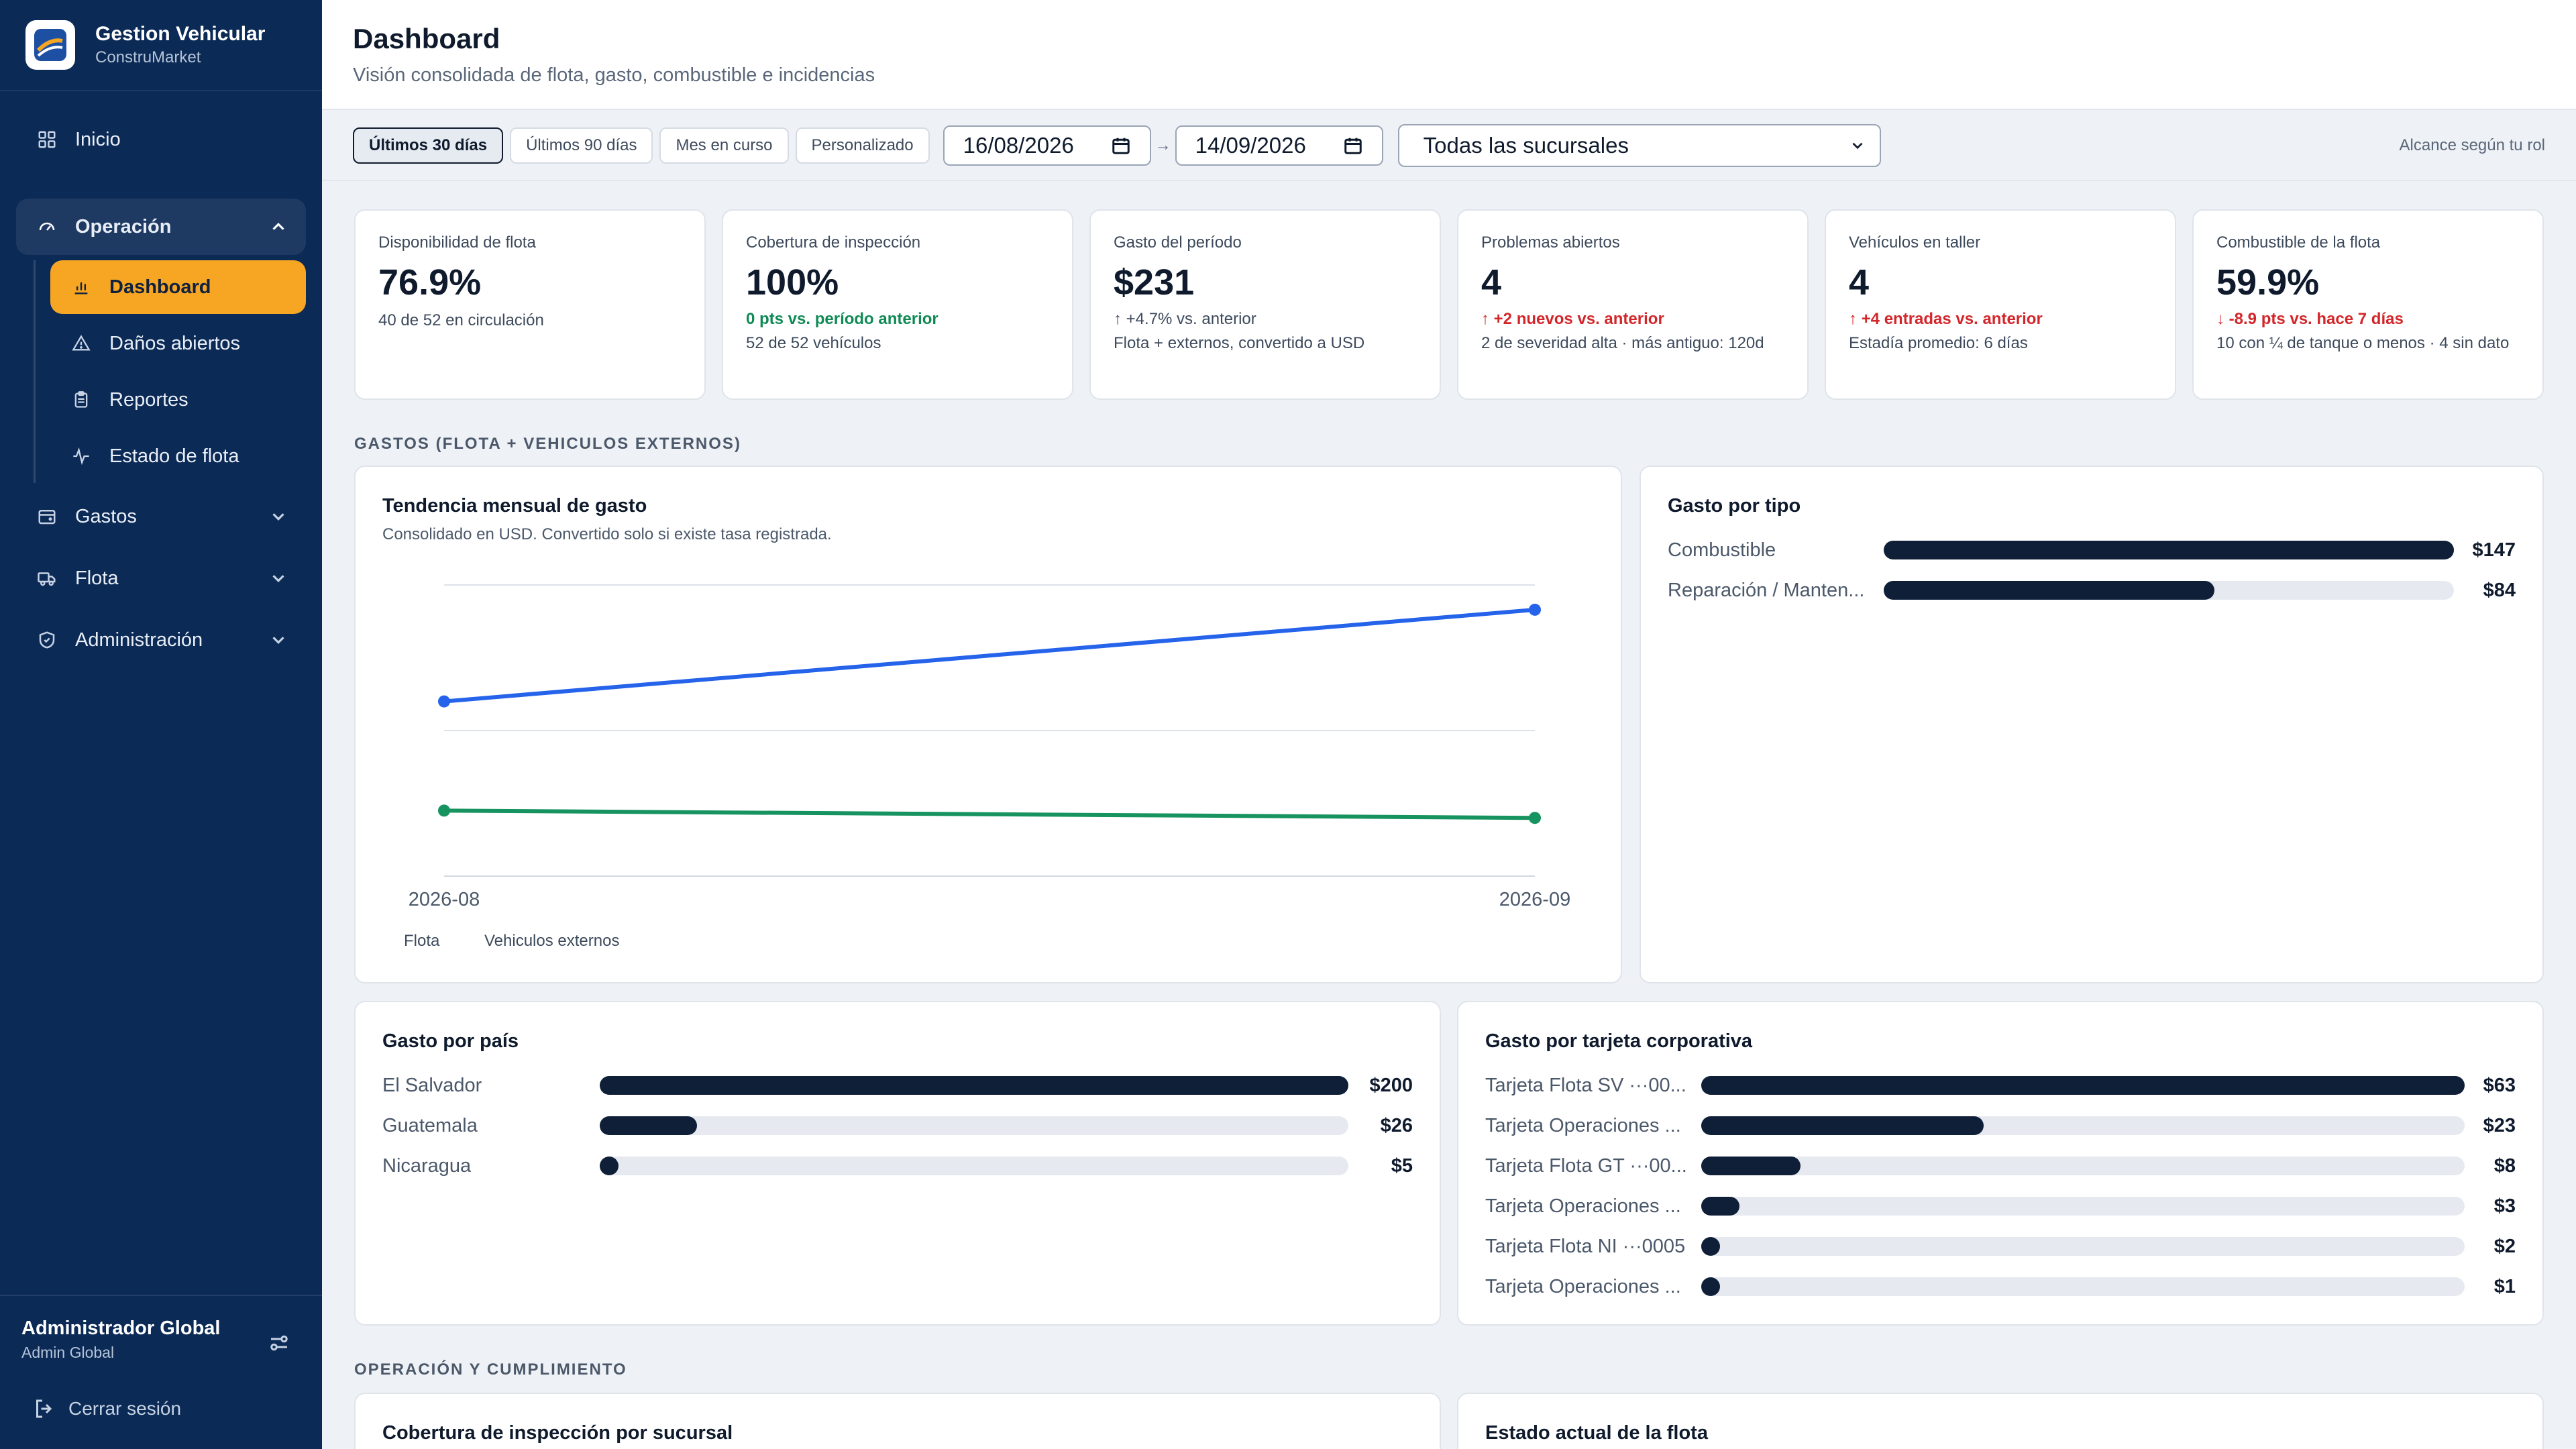  I want to click on card-title: Gasto por tarjeta corporativa, so click(1619, 1041).